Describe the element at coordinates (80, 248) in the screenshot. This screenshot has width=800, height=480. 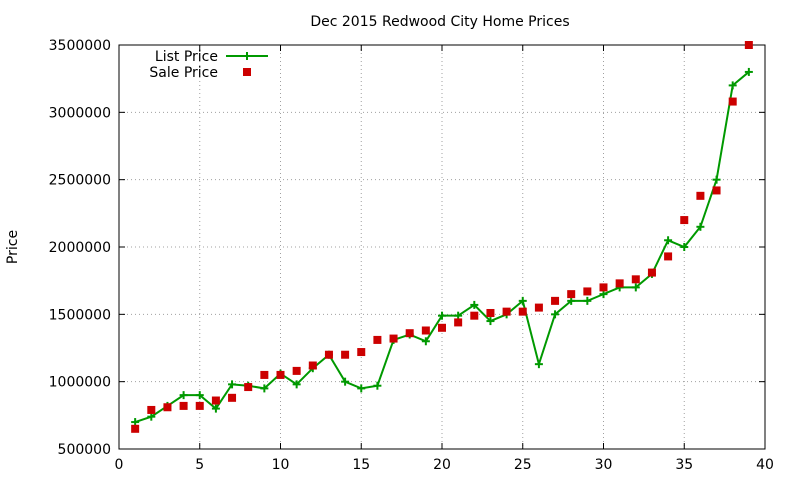
I see `y-tick-label: 2000000` at that location.